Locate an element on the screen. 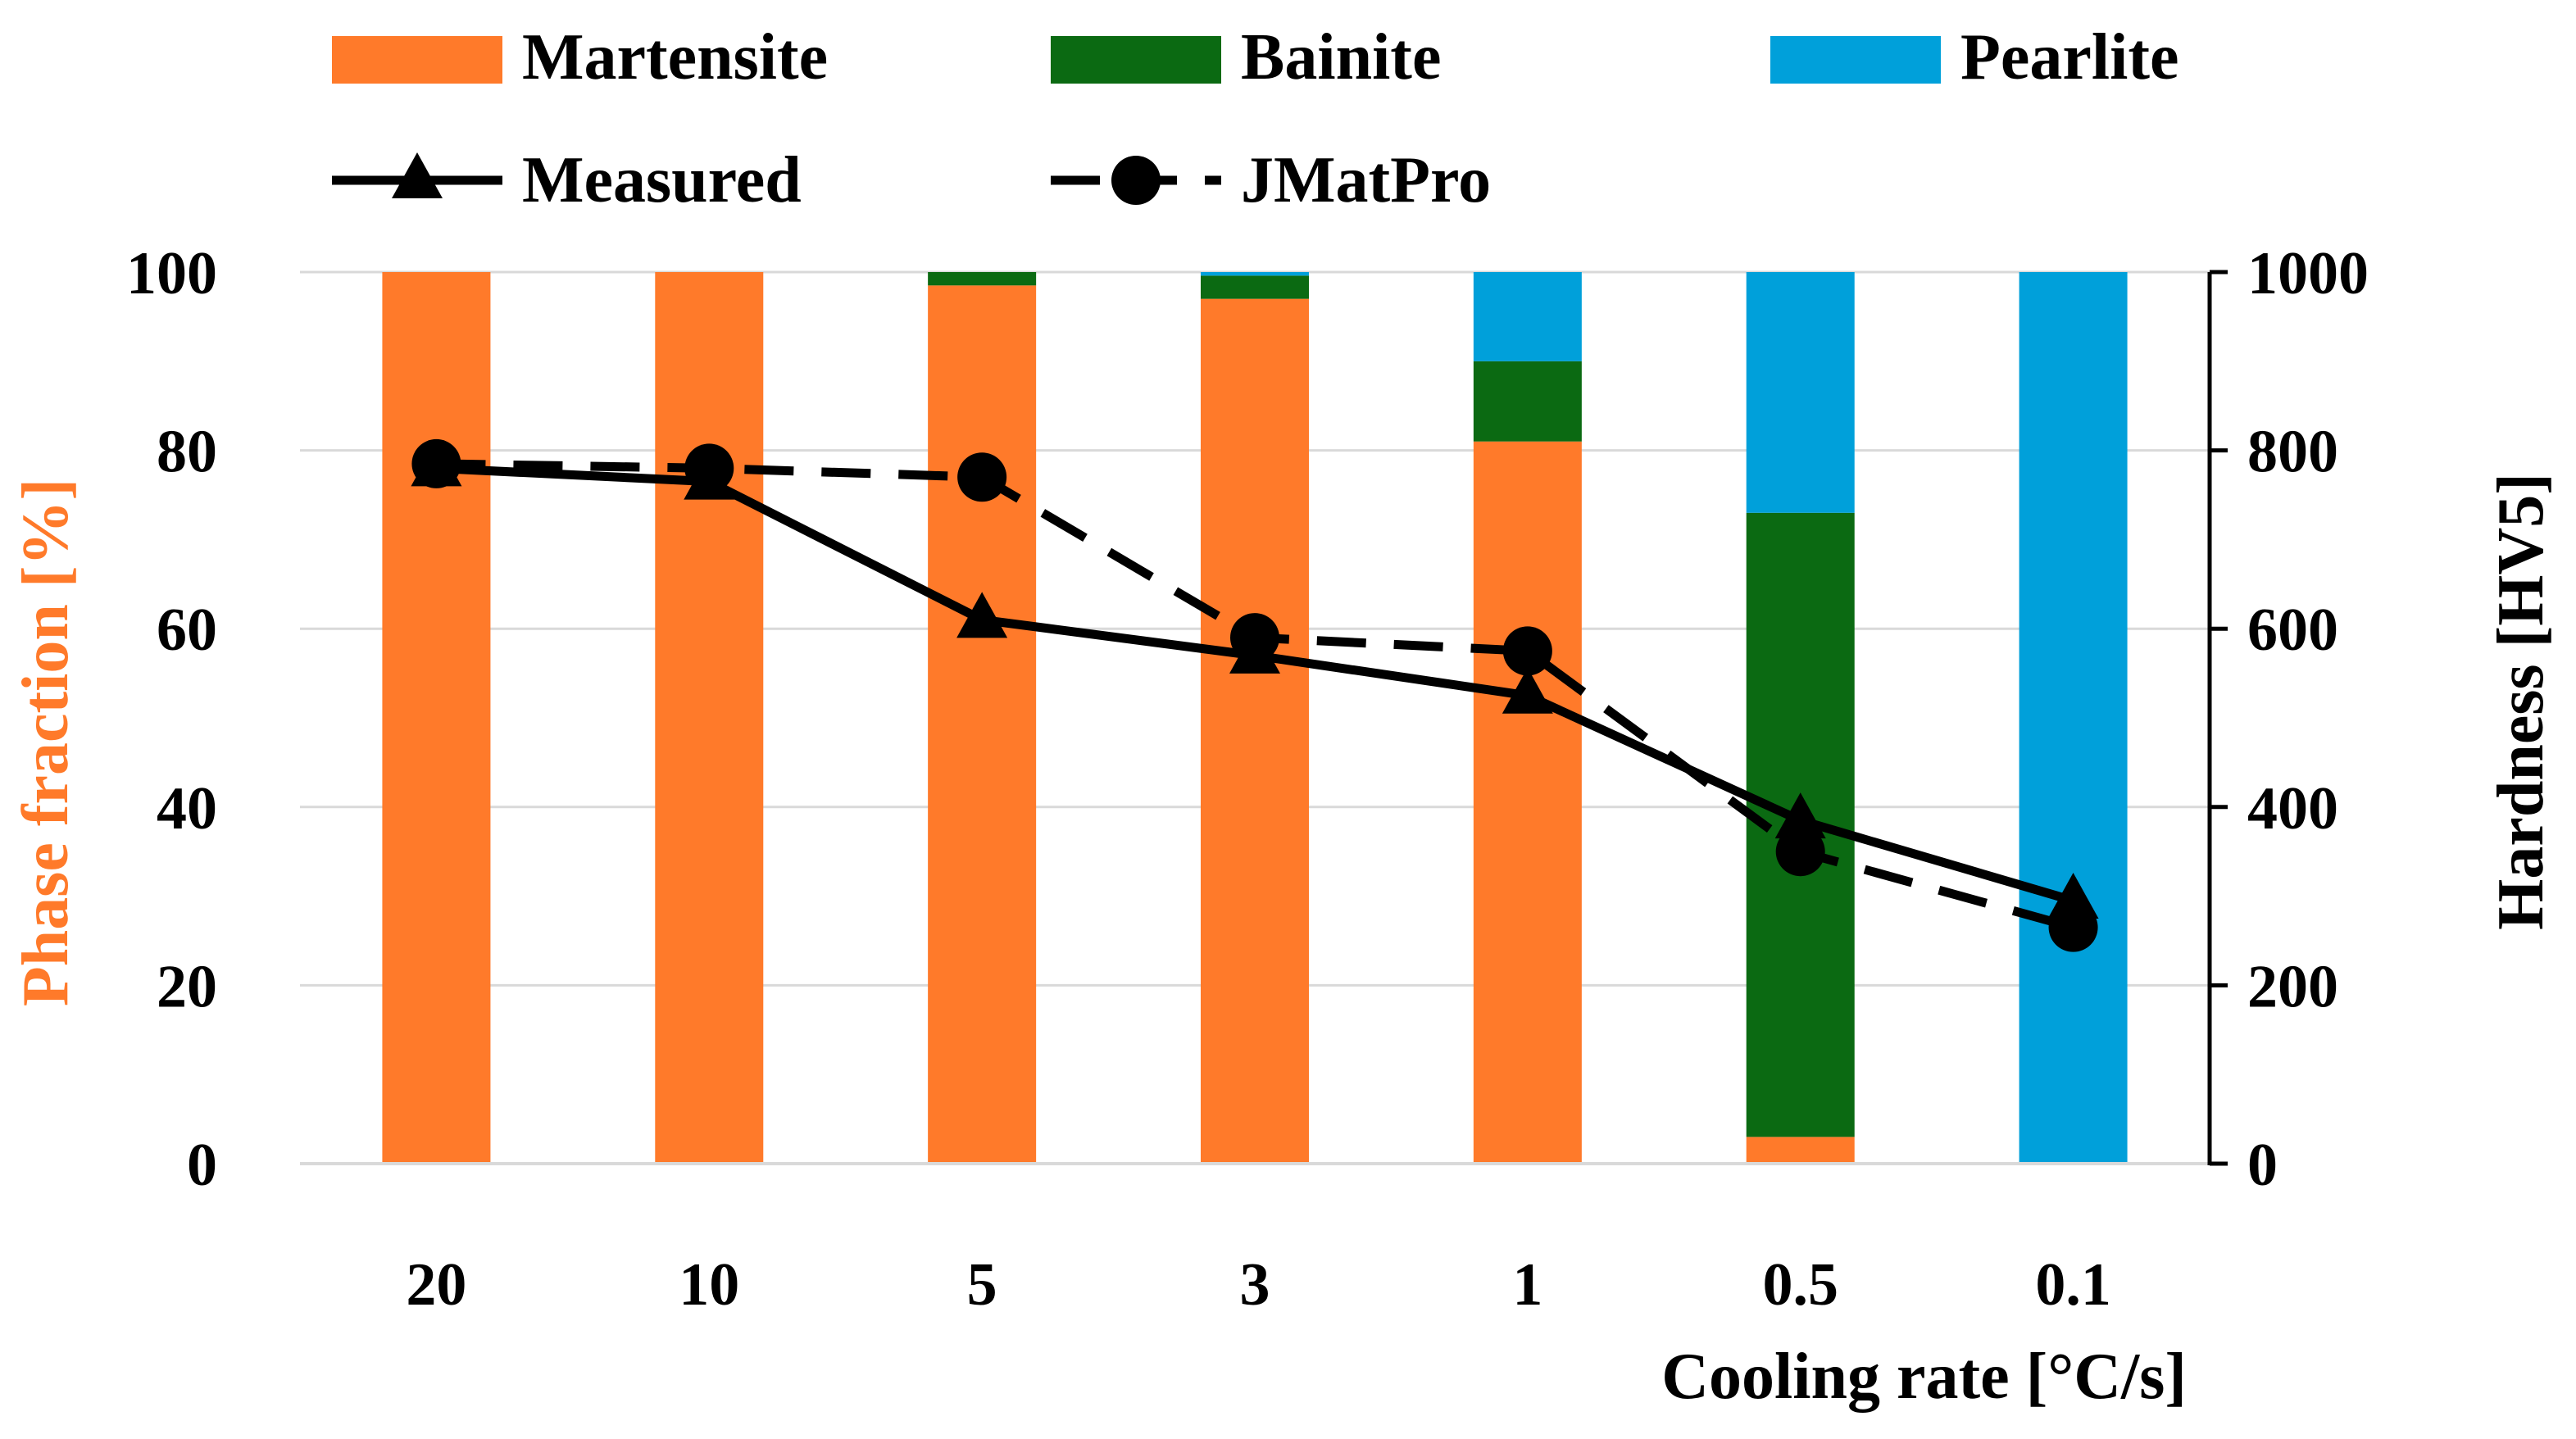 Image resolution: width=2576 pixels, height=1439 pixels. y-tick-label: 80 is located at coordinates (187, 452).